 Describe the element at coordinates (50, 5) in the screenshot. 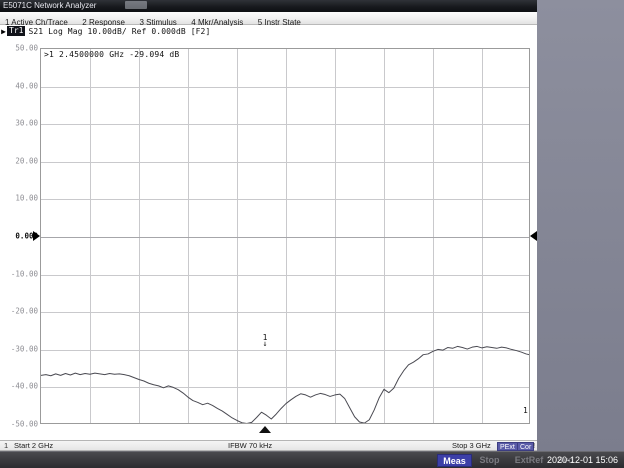

I see `window-title: E5071C Network Analyzer` at that location.